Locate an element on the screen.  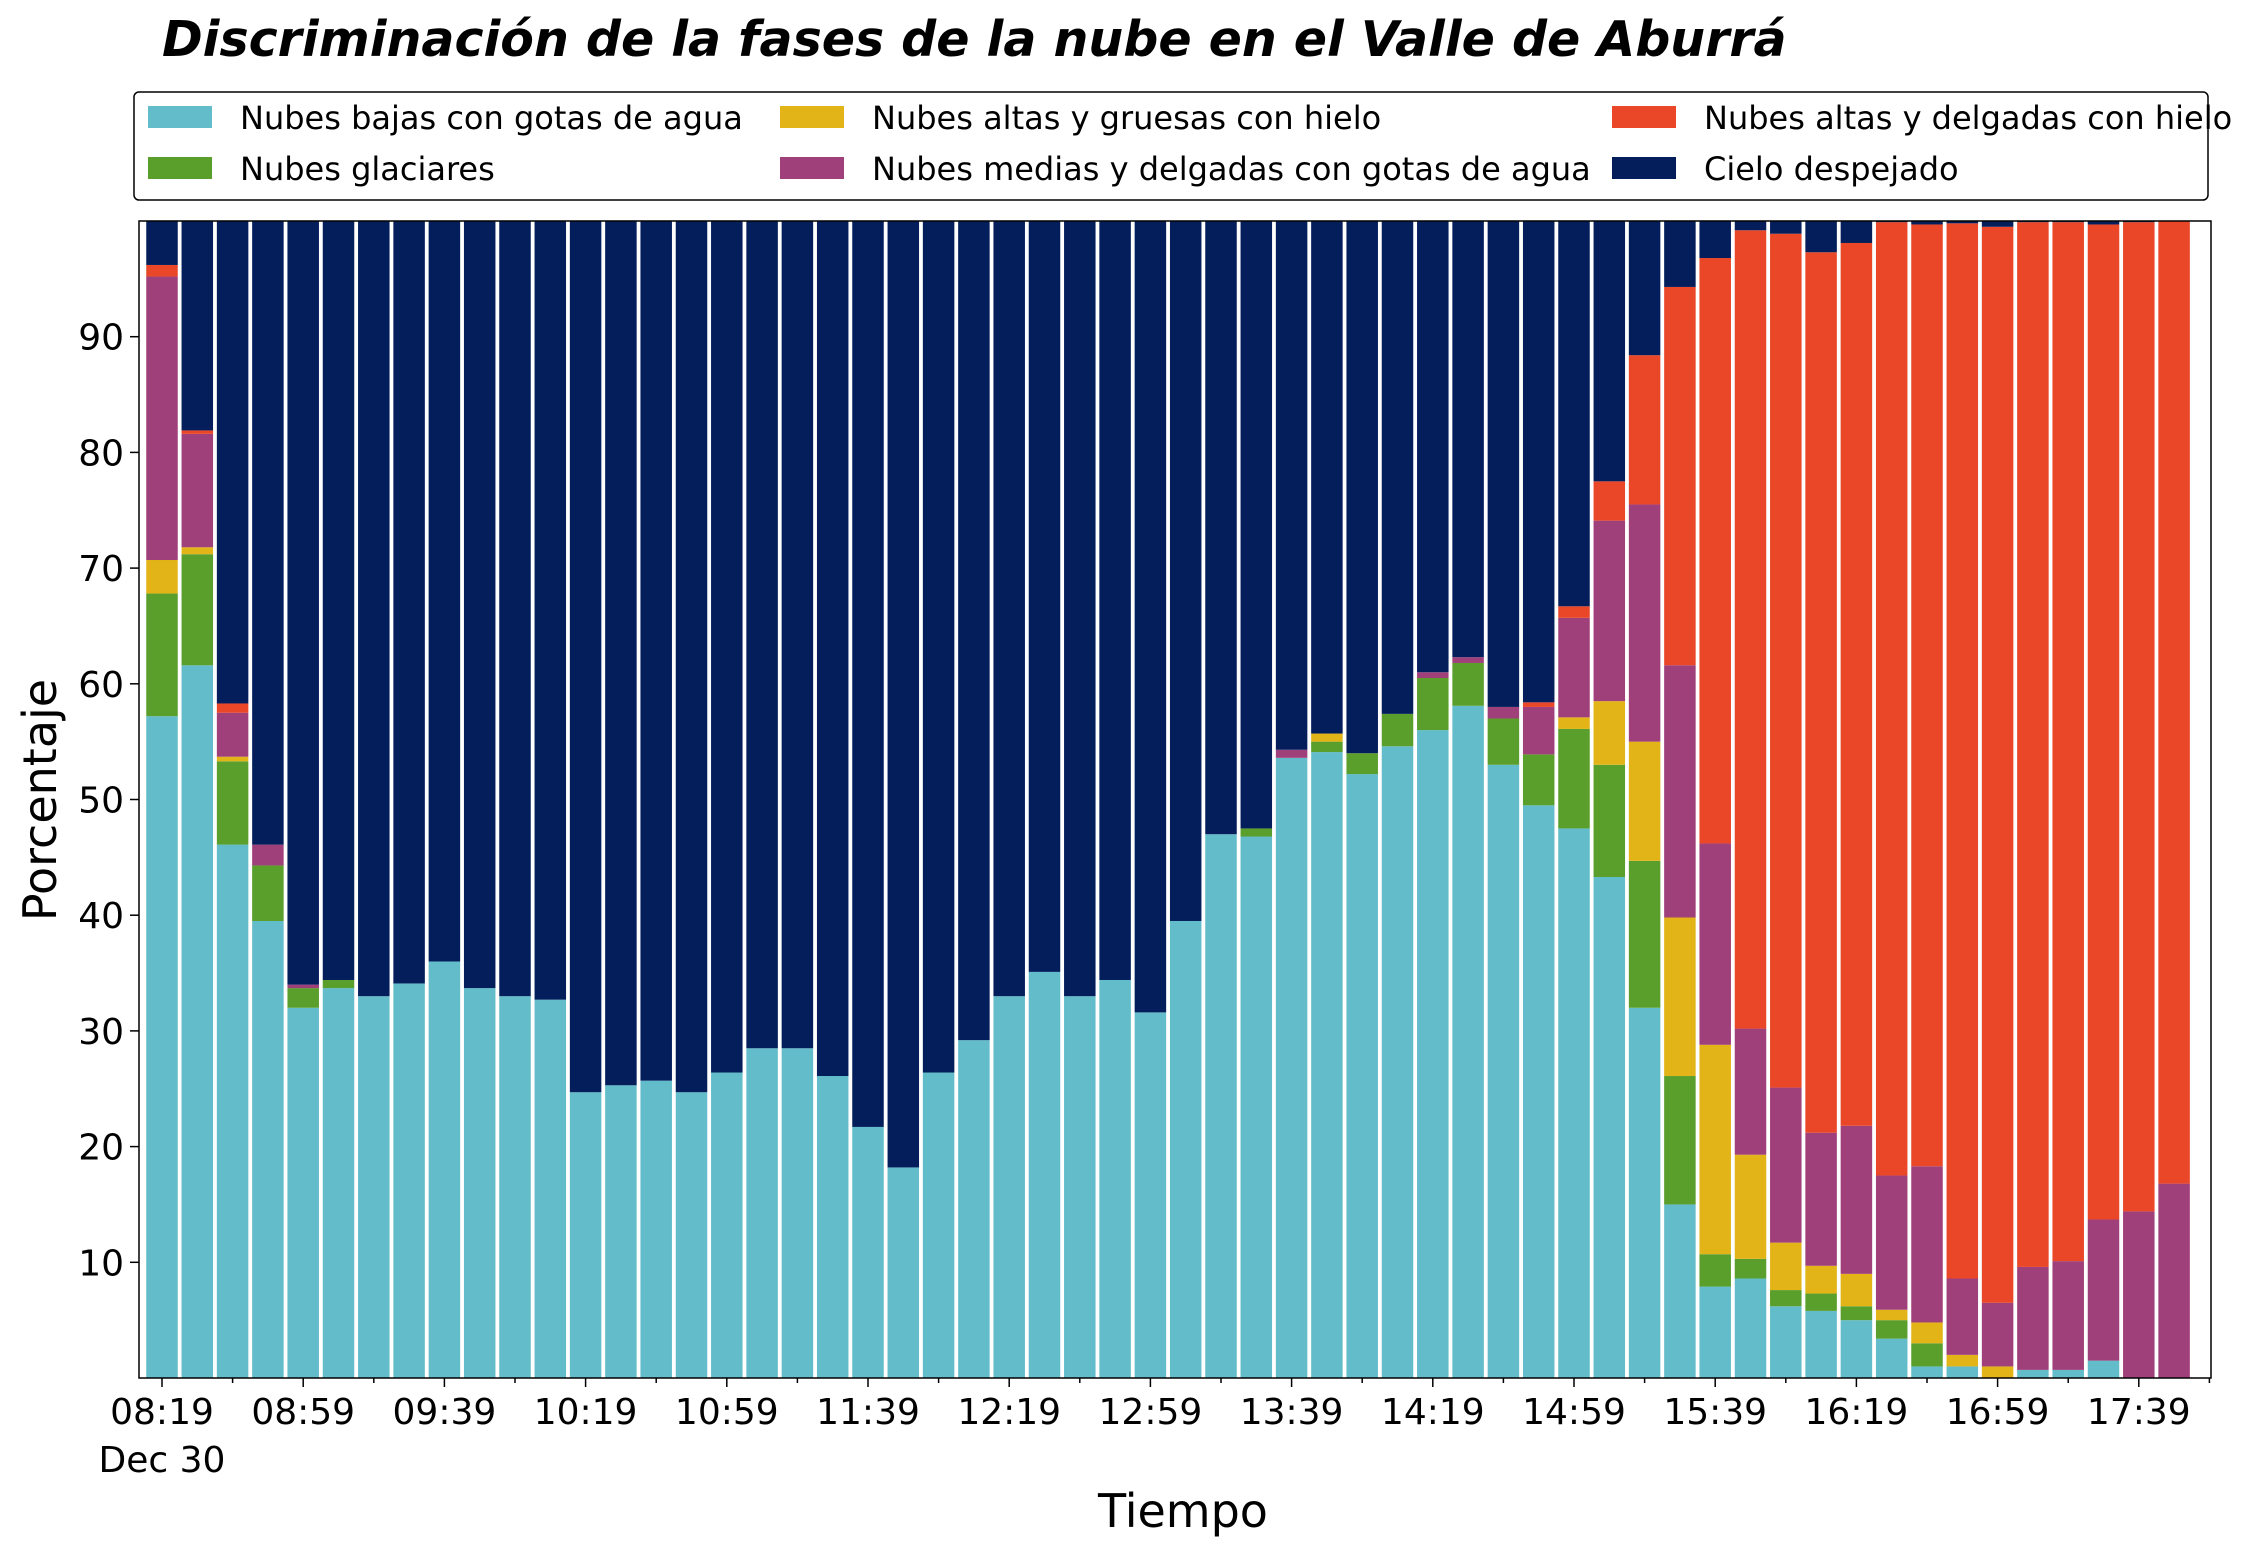
x-tick-label: 12:59 is located at coordinates (1151, 1412).